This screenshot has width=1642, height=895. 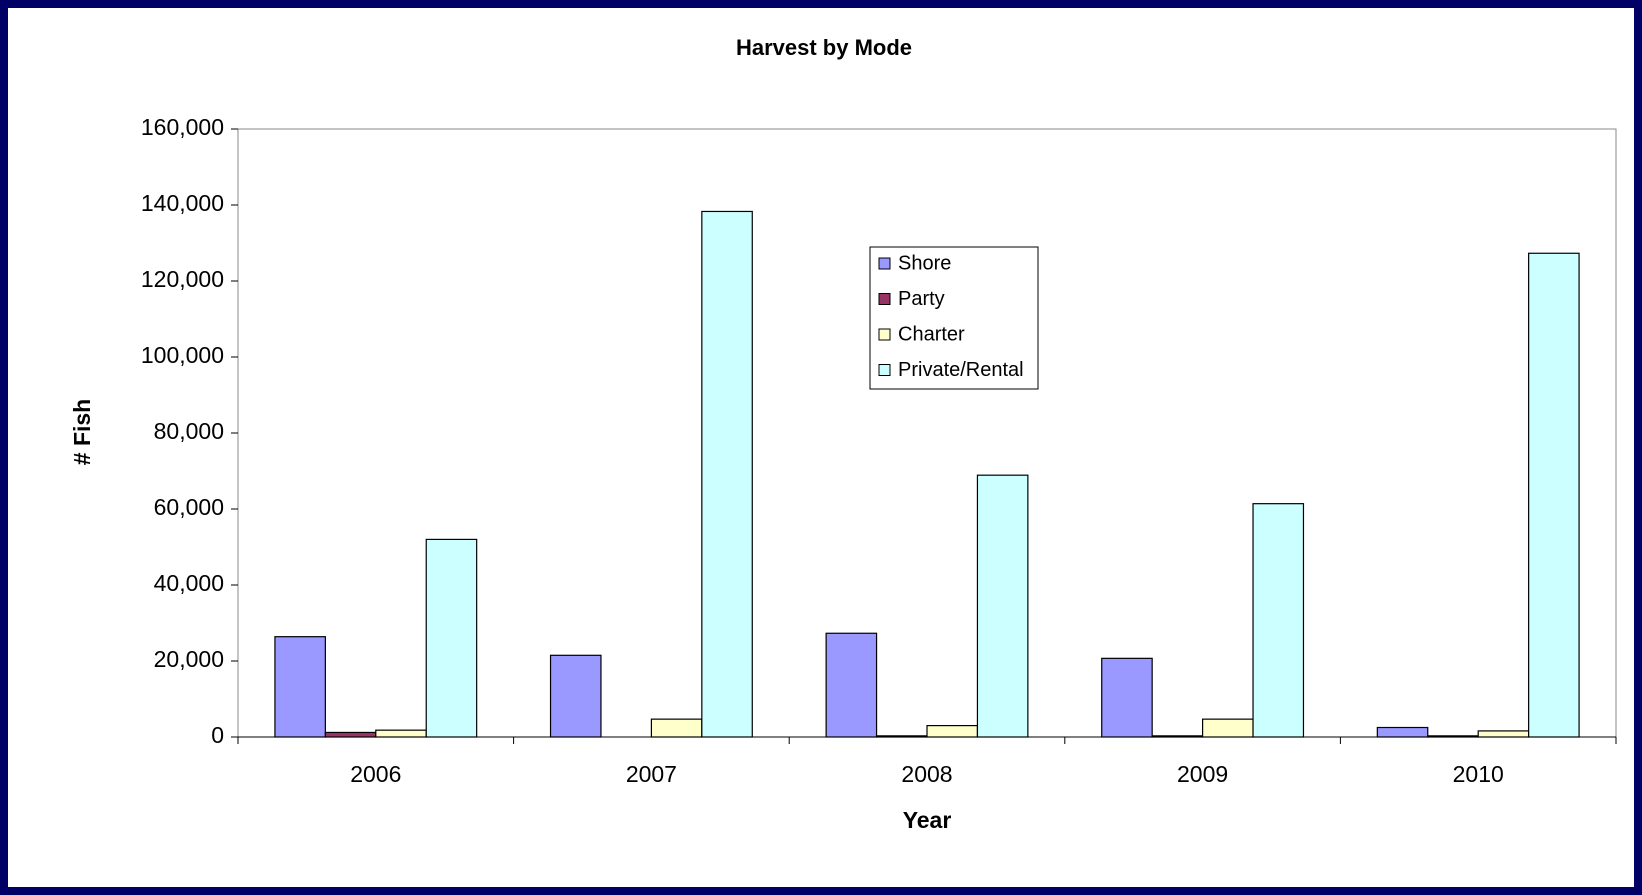 What do you see at coordinates (182, 355) in the screenshot?
I see `y-tick-label: 100,000` at bounding box center [182, 355].